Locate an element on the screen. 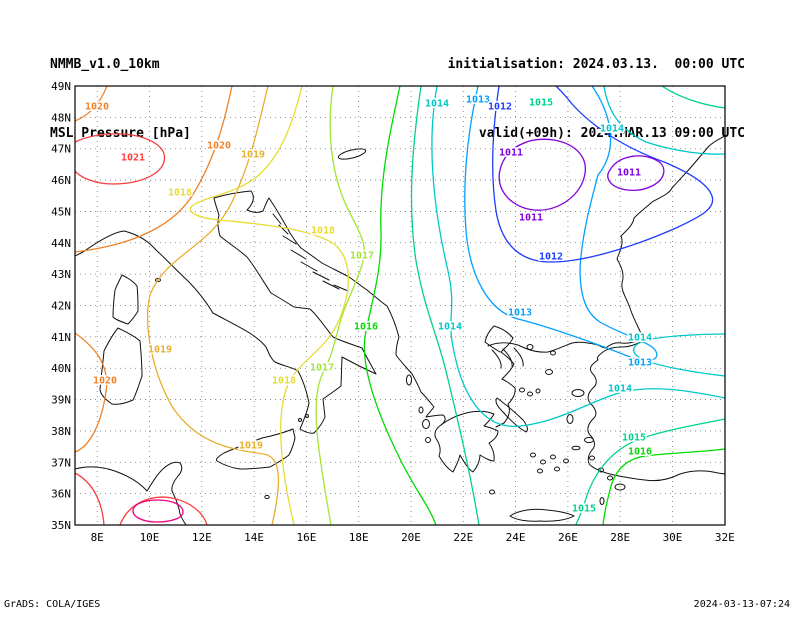 The image size is (800, 618). contour-label-1012: 1012 is located at coordinates (500, 107).